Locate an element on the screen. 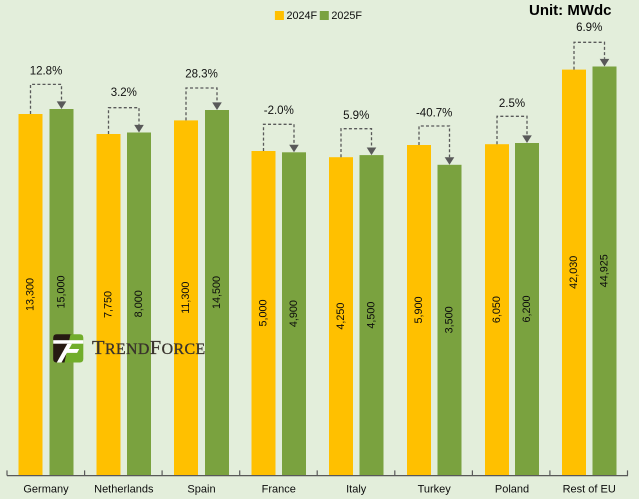  svg-text: 3.2% is located at coordinates (124, 93).